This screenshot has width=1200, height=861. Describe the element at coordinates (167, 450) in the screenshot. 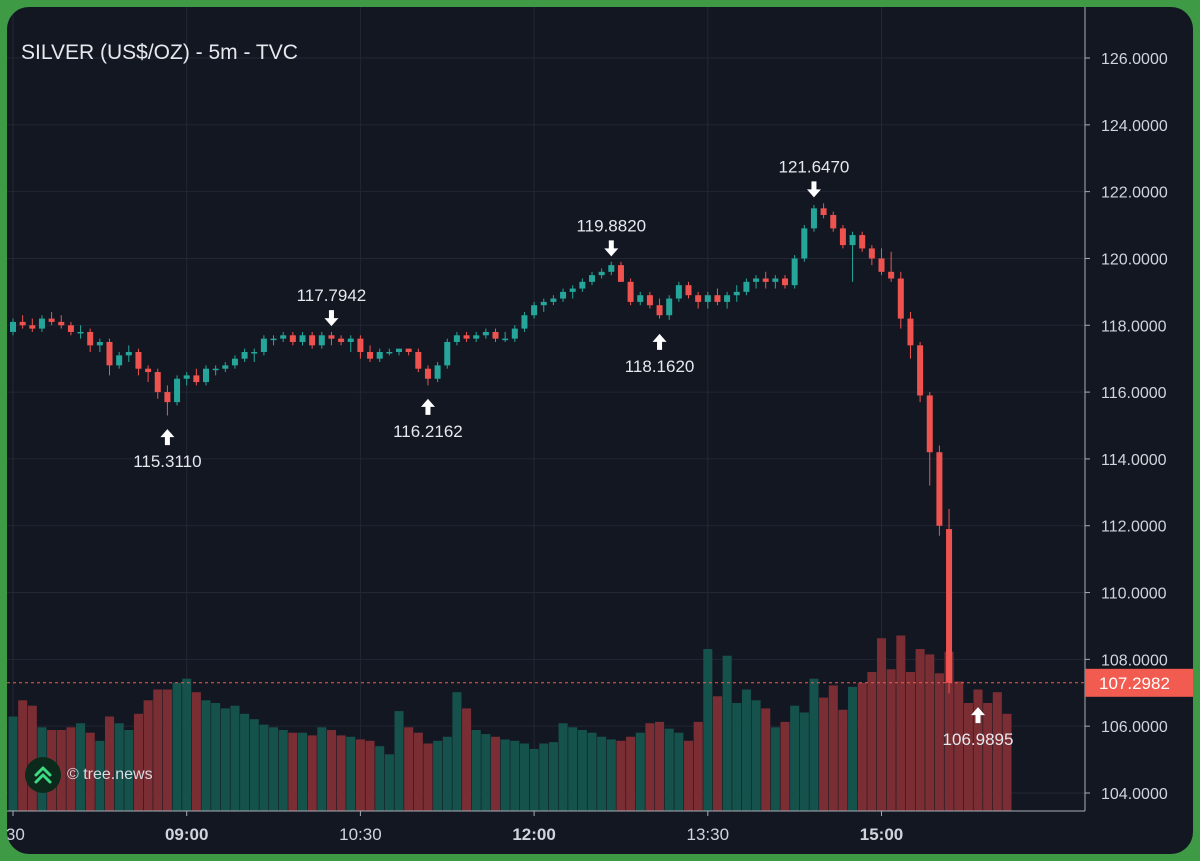

I see `price-annotation: 115.3110` at that location.